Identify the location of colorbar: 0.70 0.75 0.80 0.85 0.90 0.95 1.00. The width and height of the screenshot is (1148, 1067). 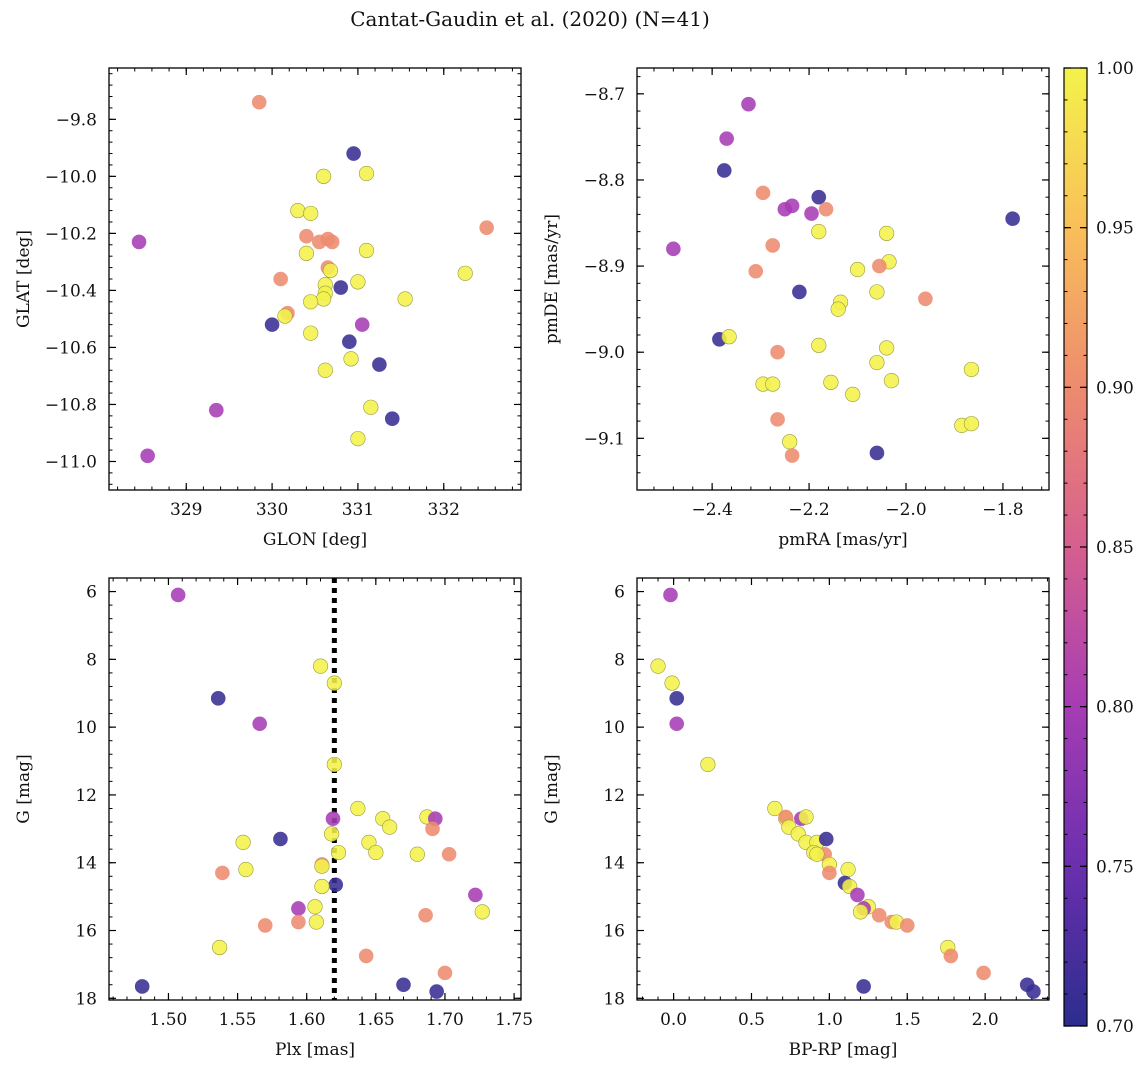
(1098, 548).